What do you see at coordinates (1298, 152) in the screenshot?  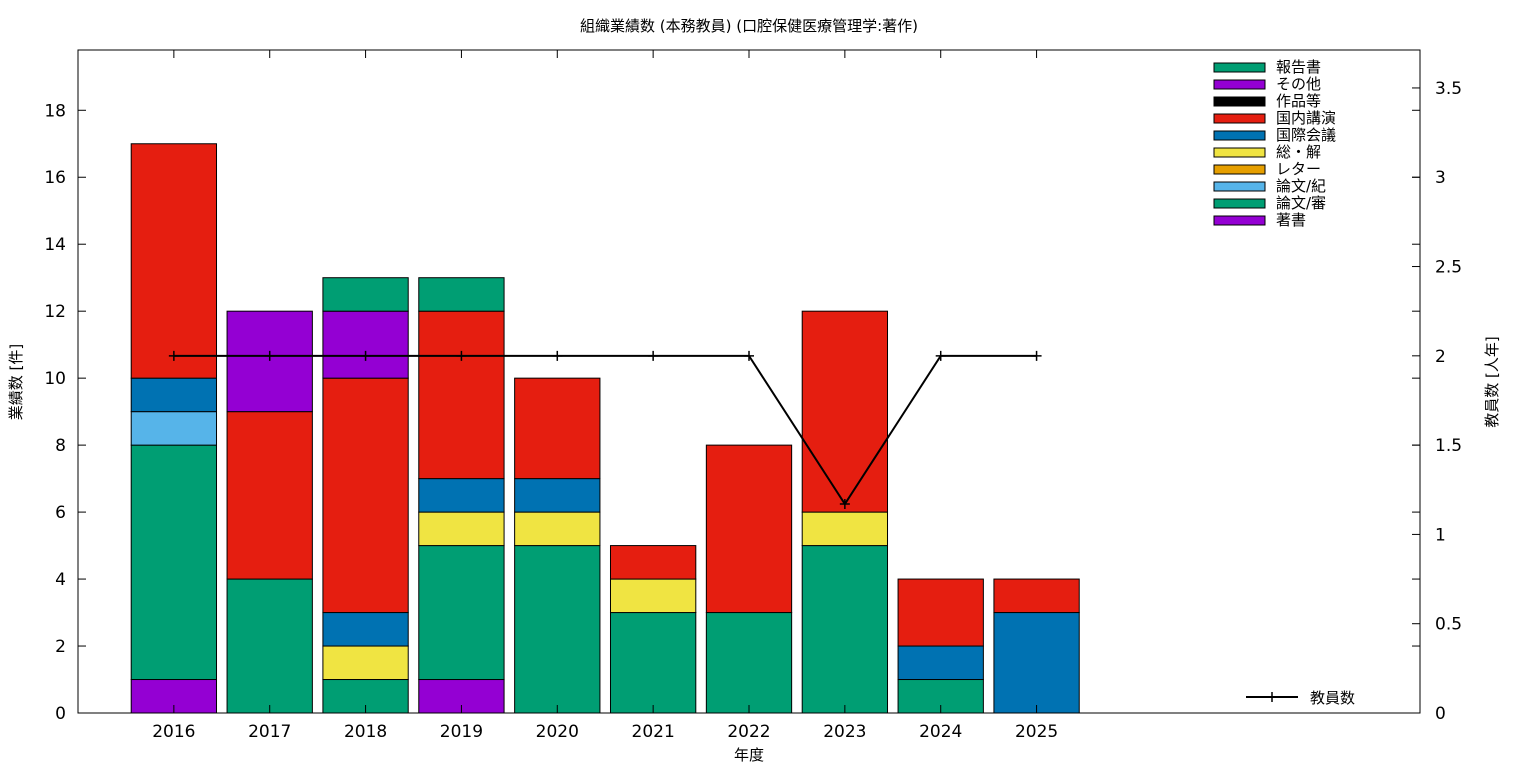 I see `legend-label: 総・解` at bounding box center [1298, 152].